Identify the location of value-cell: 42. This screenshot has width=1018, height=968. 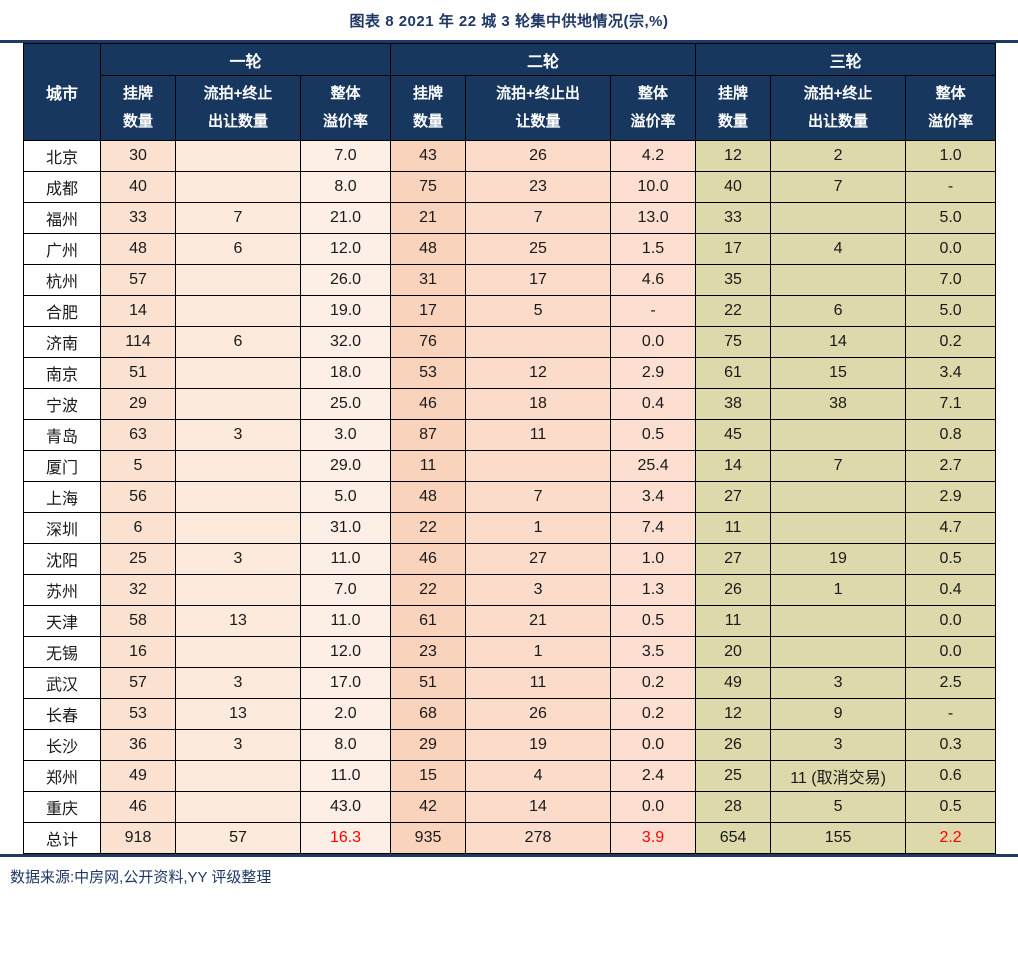
(428, 807).